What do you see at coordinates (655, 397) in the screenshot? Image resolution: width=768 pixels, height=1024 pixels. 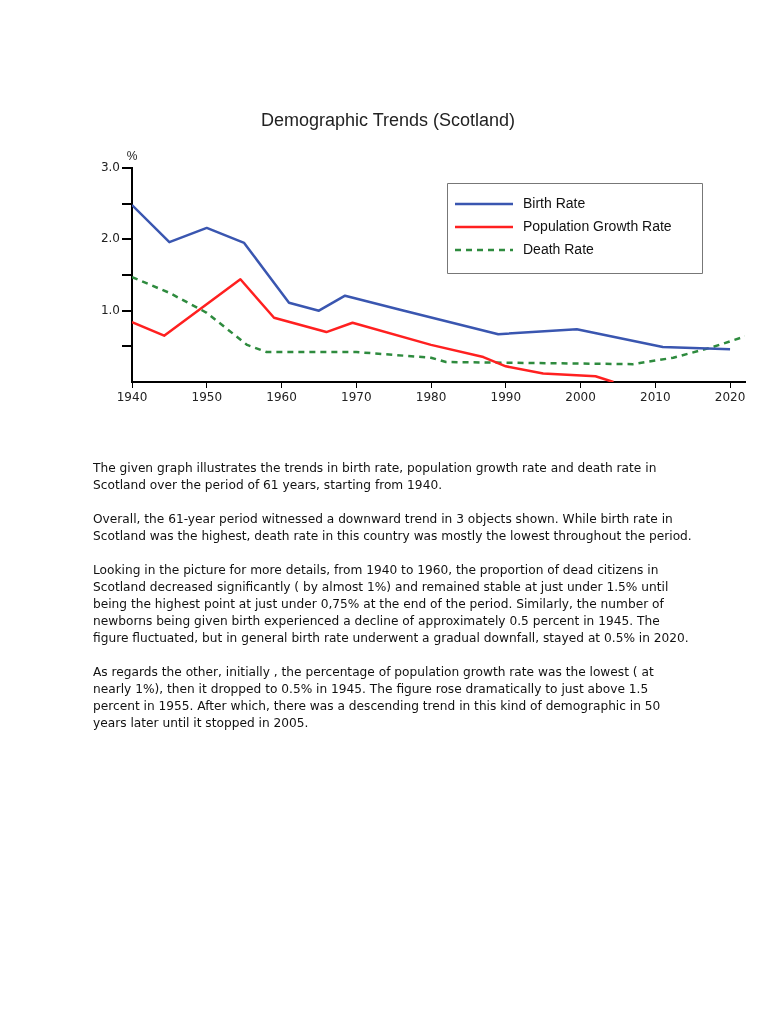 I see `x-tick-label: 2010` at bounding box center [655, 397].